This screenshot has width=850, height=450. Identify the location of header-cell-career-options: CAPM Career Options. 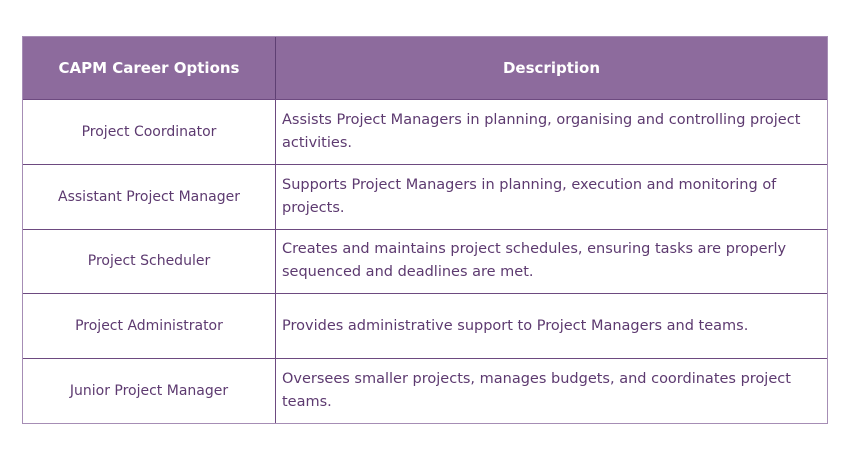
(149, 68).